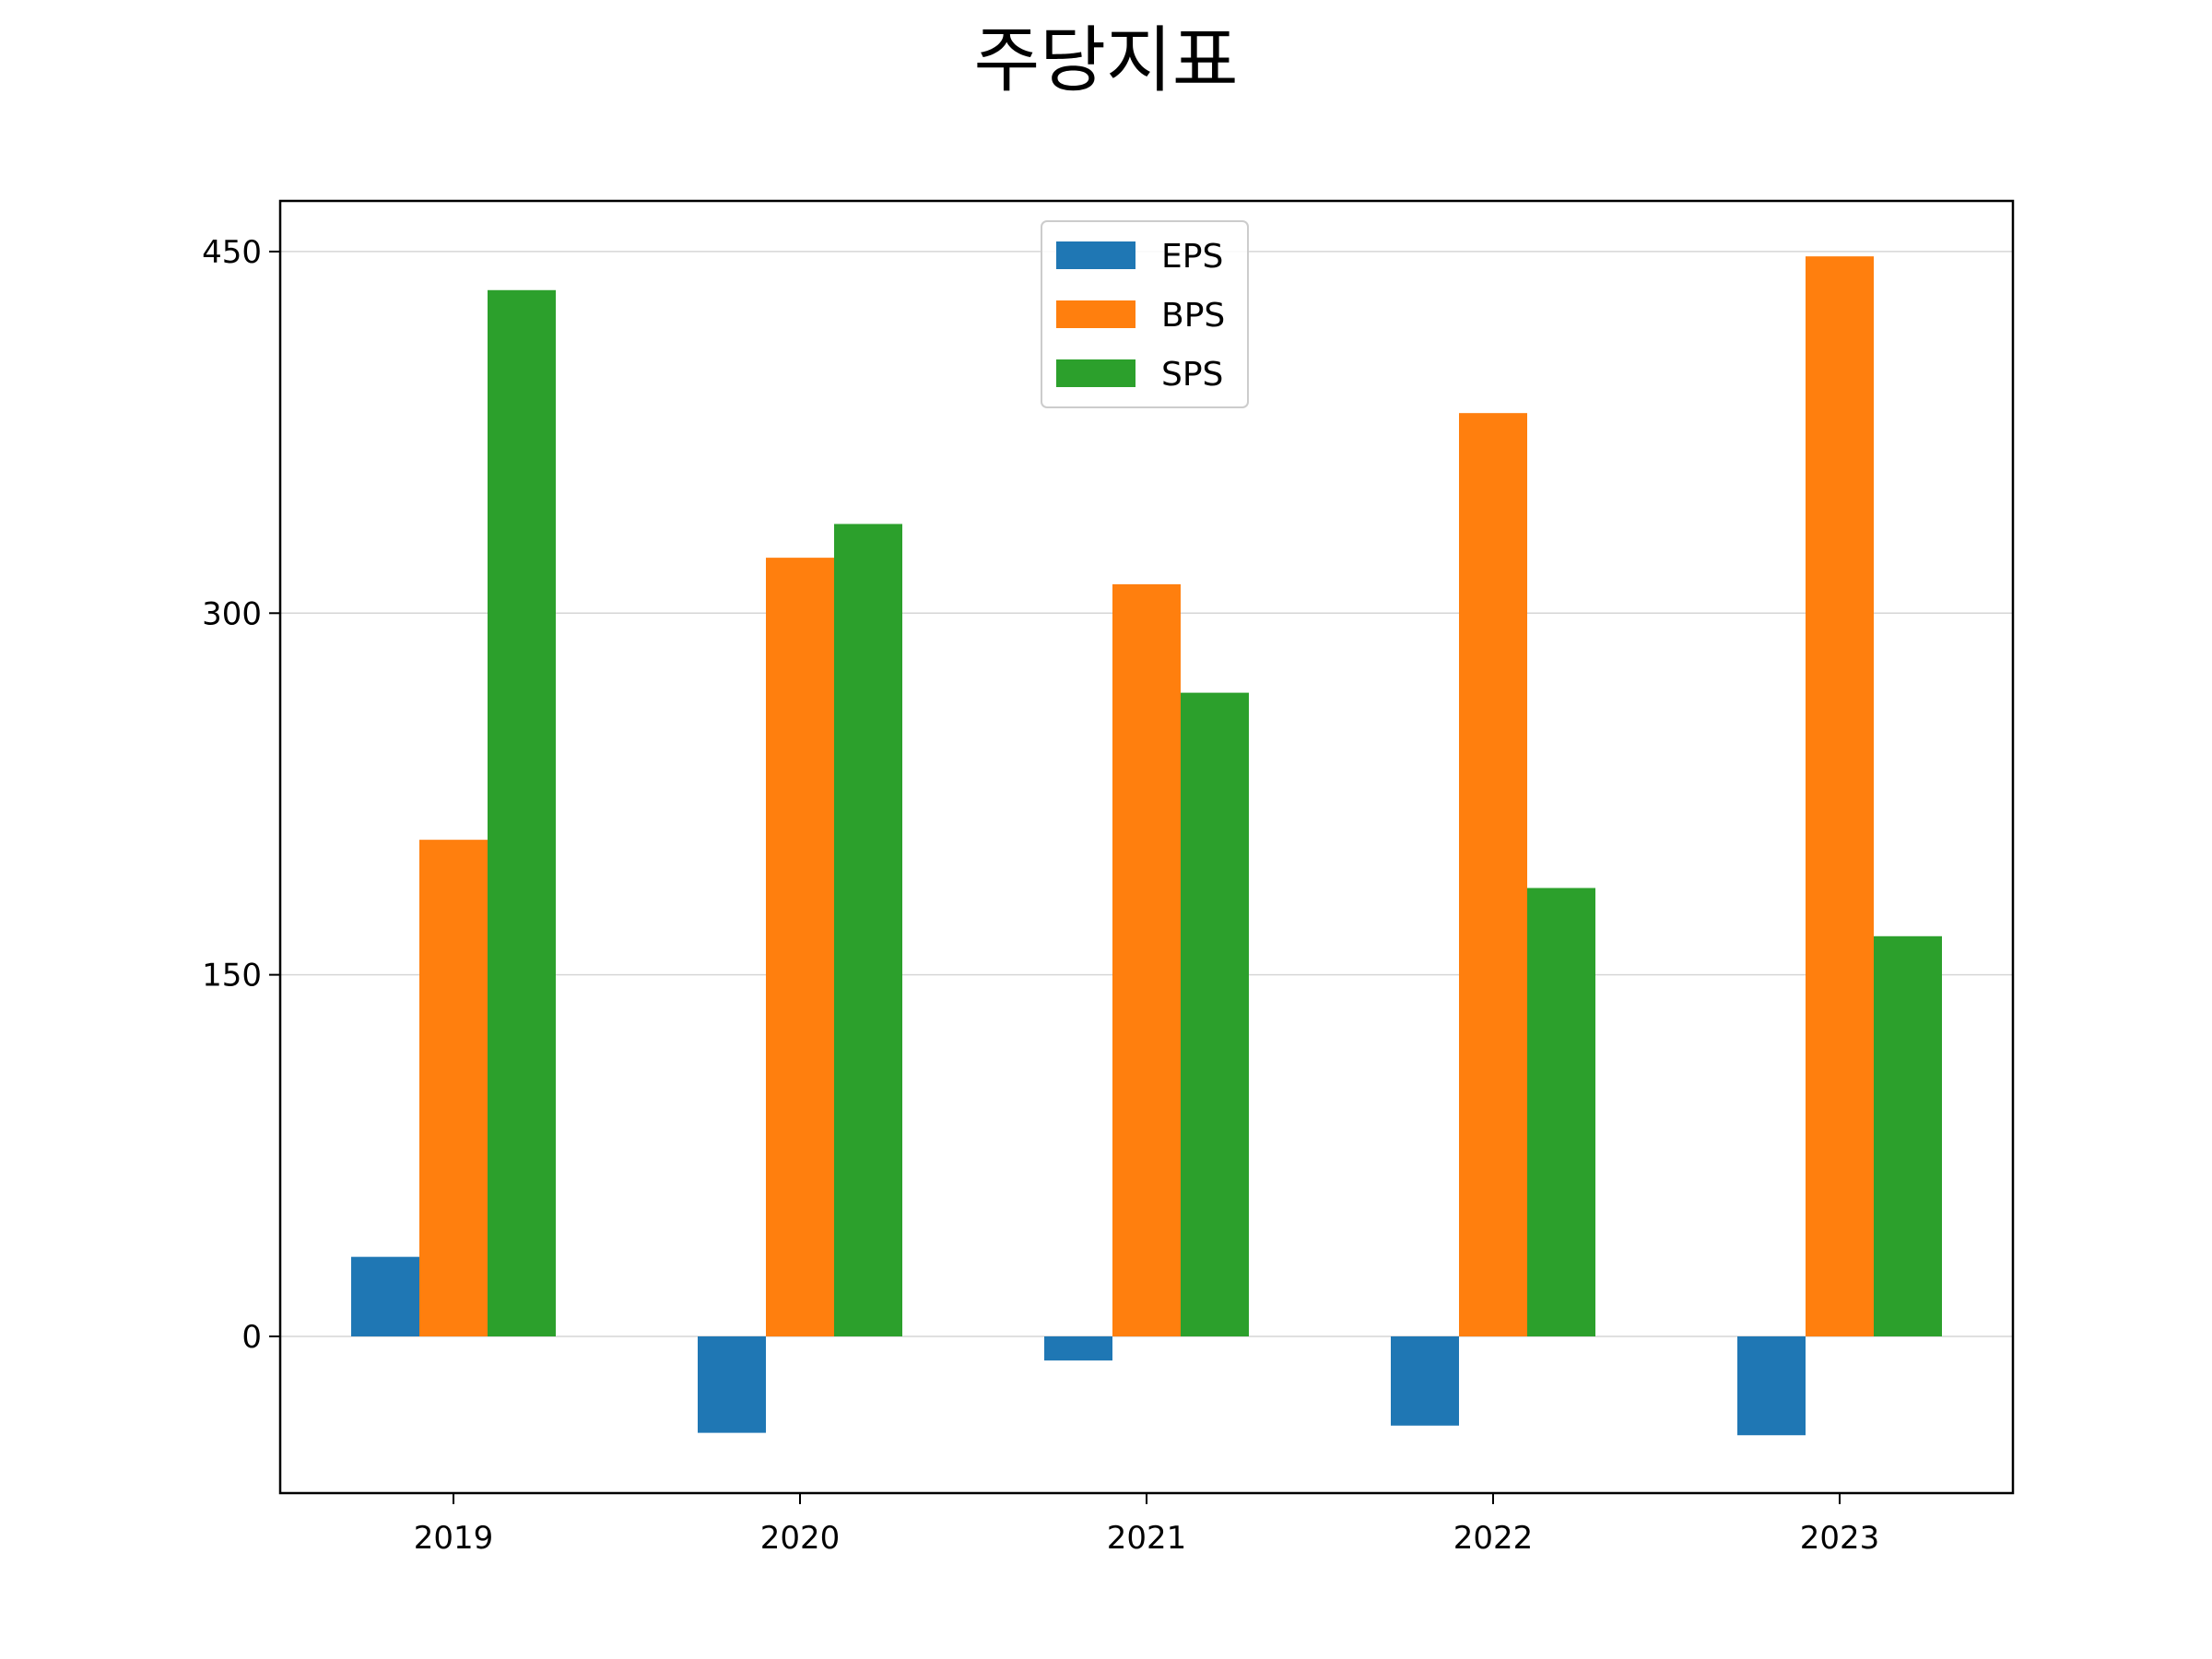 This screenshot has height=1659, width=2212. What do you see at coordinates (1561, 1112) in the screenshot?
I see `bar-sps-2022` at bounding box center [1561, 1112].